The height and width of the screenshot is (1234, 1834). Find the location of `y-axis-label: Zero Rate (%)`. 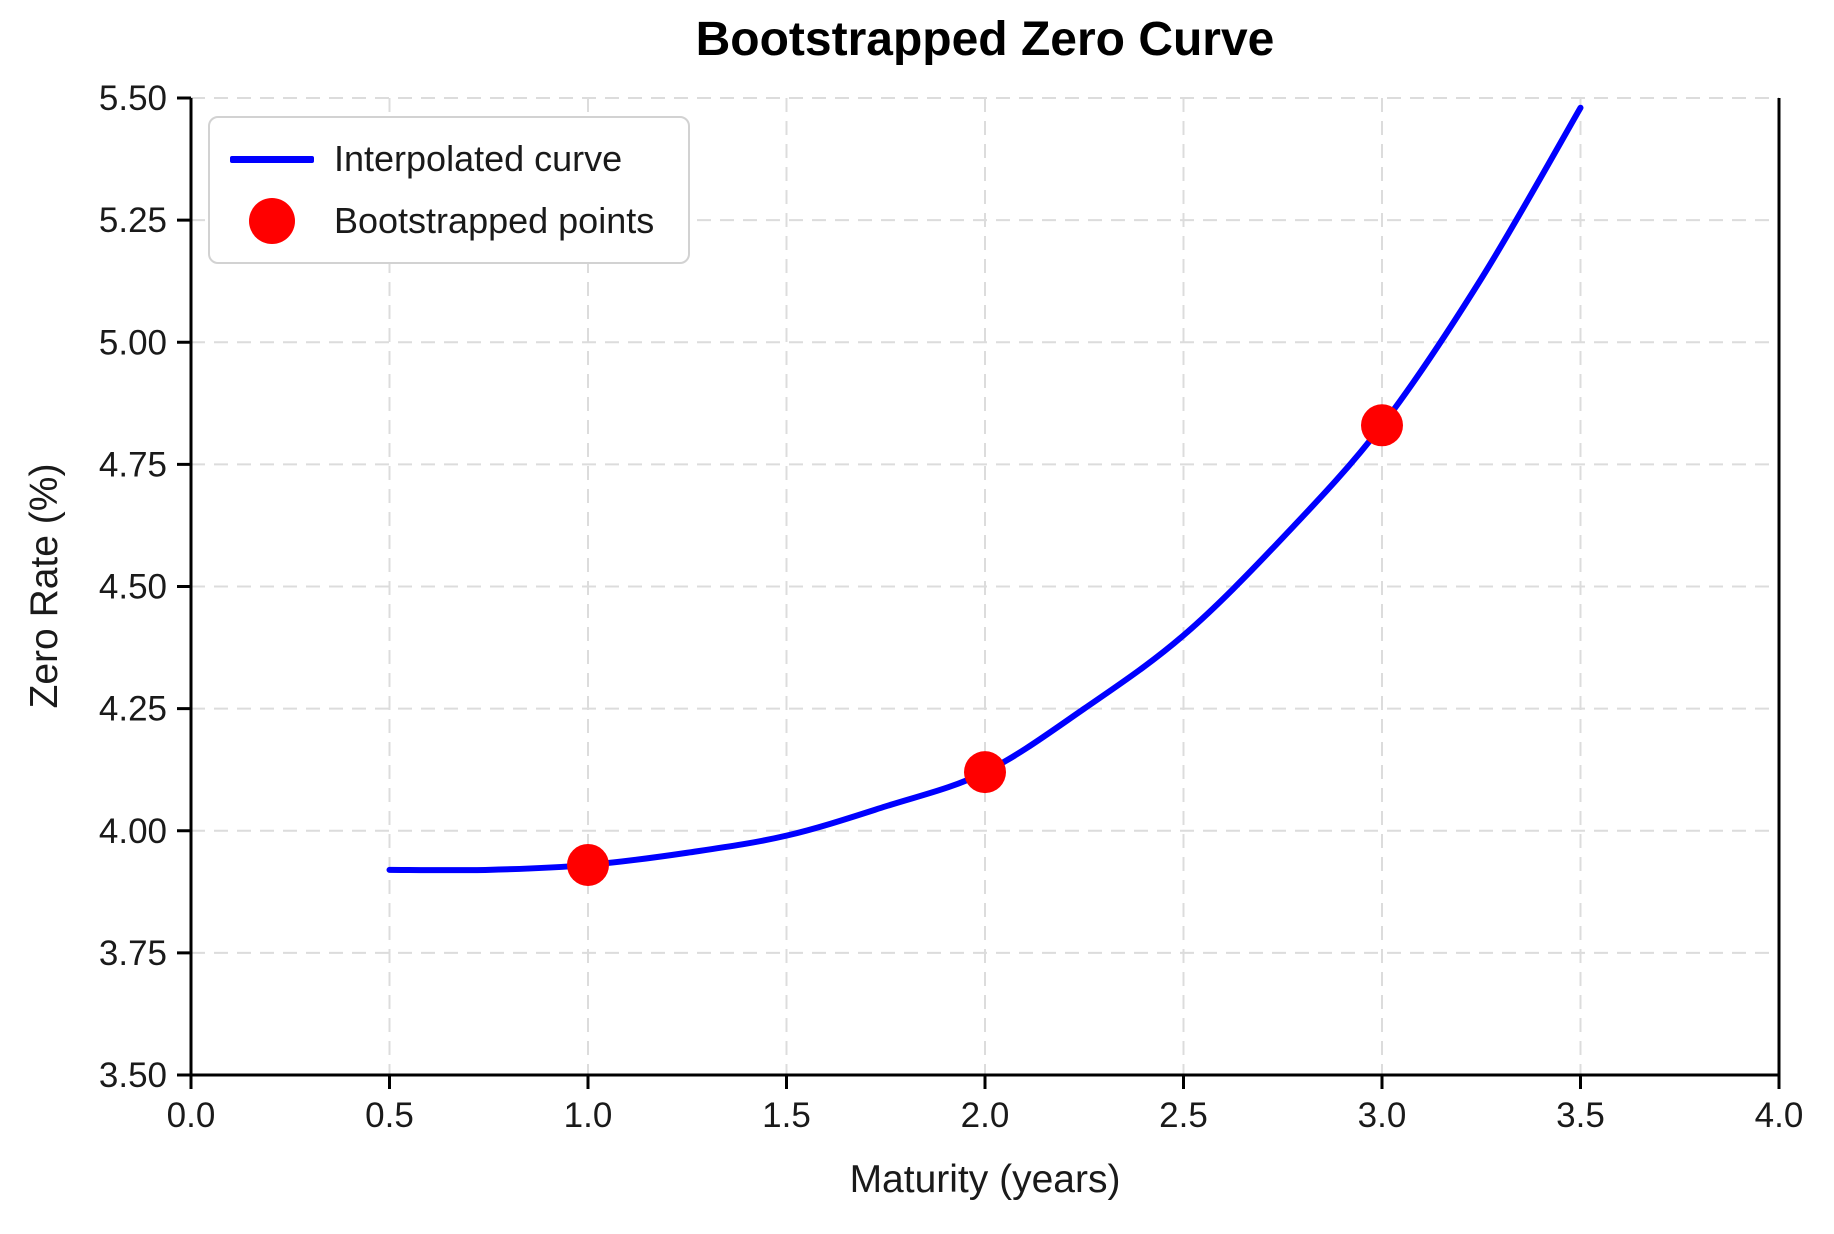

y-axis-label: Zero Rate (%) is located at coordinates (44, 586).